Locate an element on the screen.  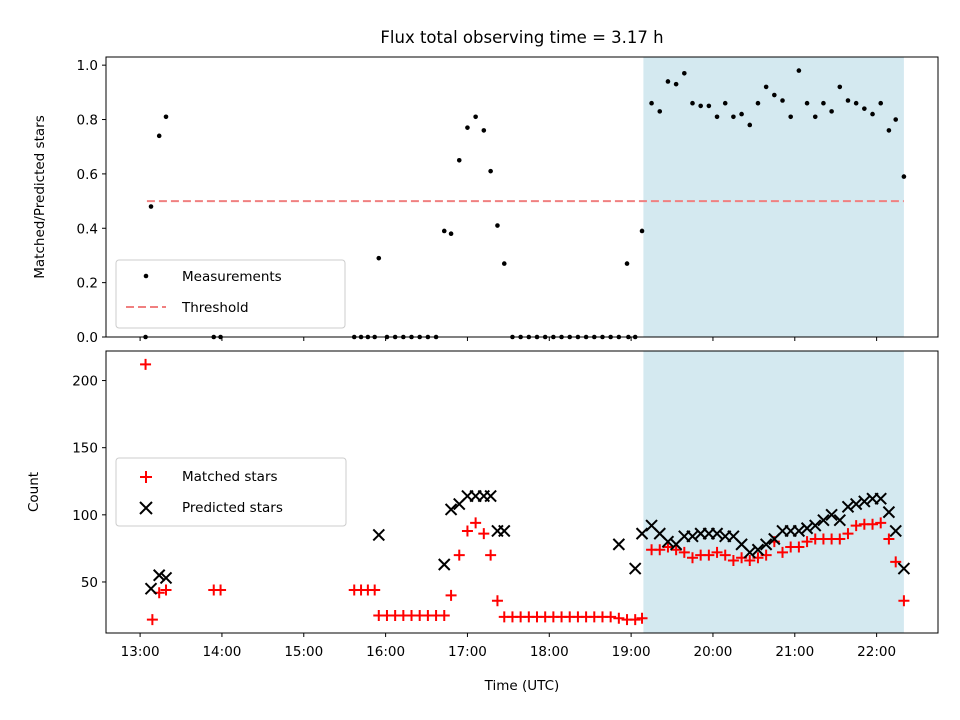
x-tick-label: 14:00 is located at coordinates (221, 652).